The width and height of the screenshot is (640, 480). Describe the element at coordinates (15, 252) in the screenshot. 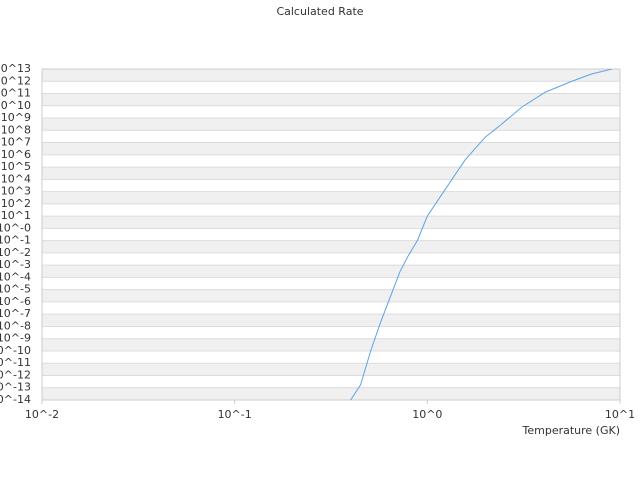

I see `y-tick-label: 10^-2` at that location.